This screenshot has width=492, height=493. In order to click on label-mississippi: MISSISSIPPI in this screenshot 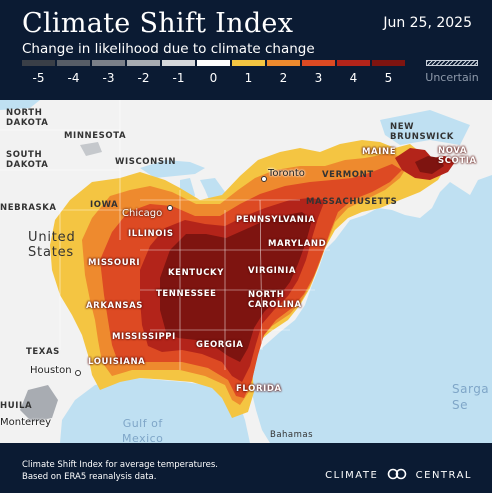, I will do `click(144, 337)`.